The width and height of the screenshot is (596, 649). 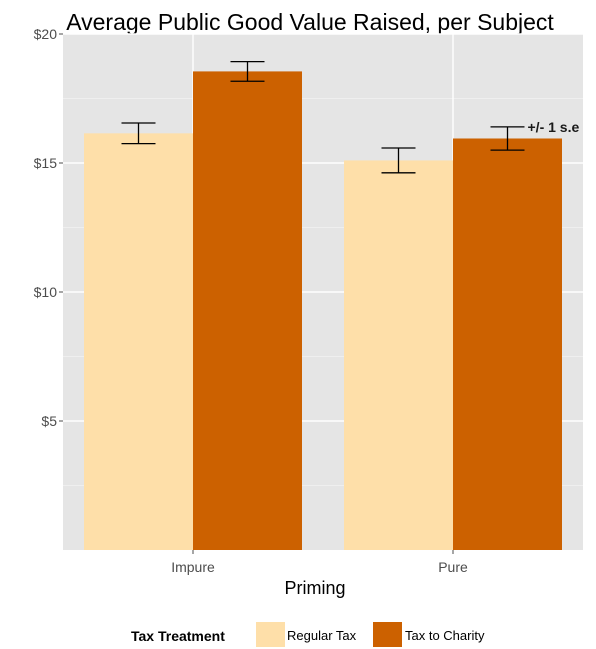 I want to click on legend: Tax Treatment Regular Tax Tax to Charity, so click(x=308, y=634).